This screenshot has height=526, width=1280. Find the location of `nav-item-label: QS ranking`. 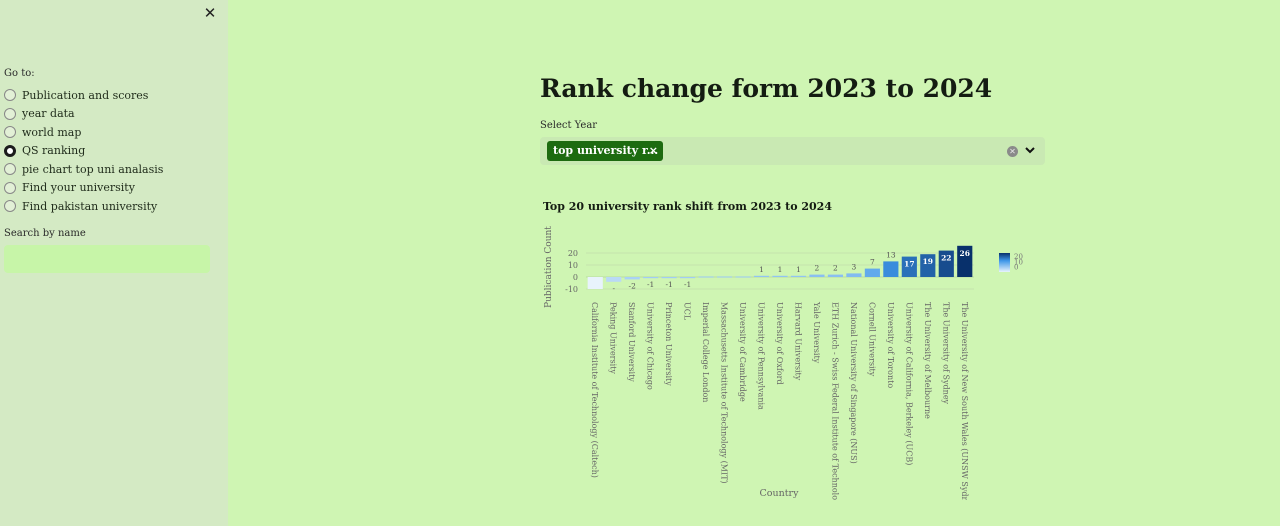

nav-item-label: QS ranking is located at coordinates (54, 151).